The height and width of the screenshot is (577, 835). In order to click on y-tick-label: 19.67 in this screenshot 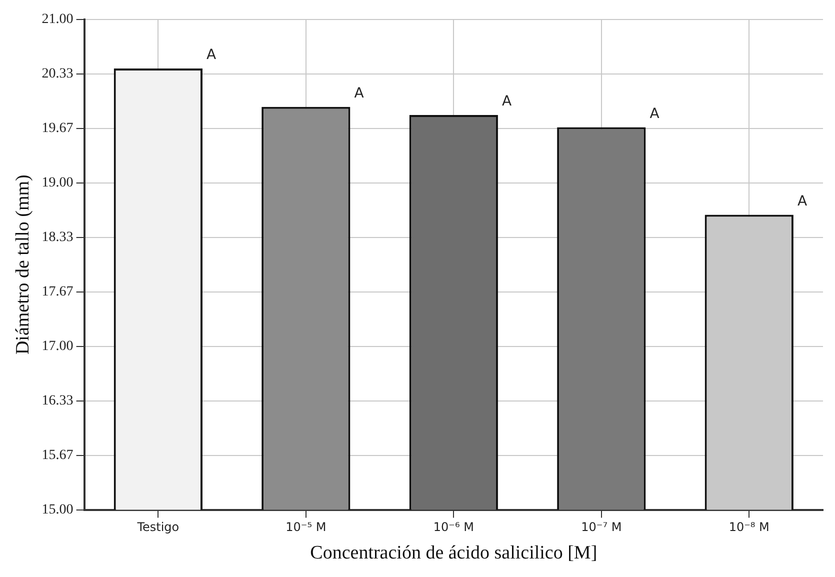, I will do `click(58, 128)`.